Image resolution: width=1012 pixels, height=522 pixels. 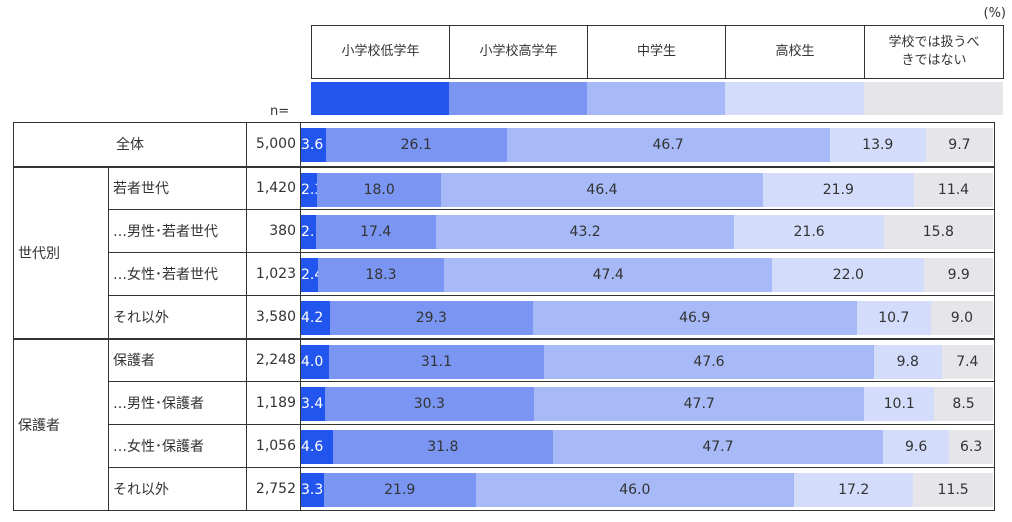 I want to click on bar-segment-4: 9.9, so click(x=958, y=275).